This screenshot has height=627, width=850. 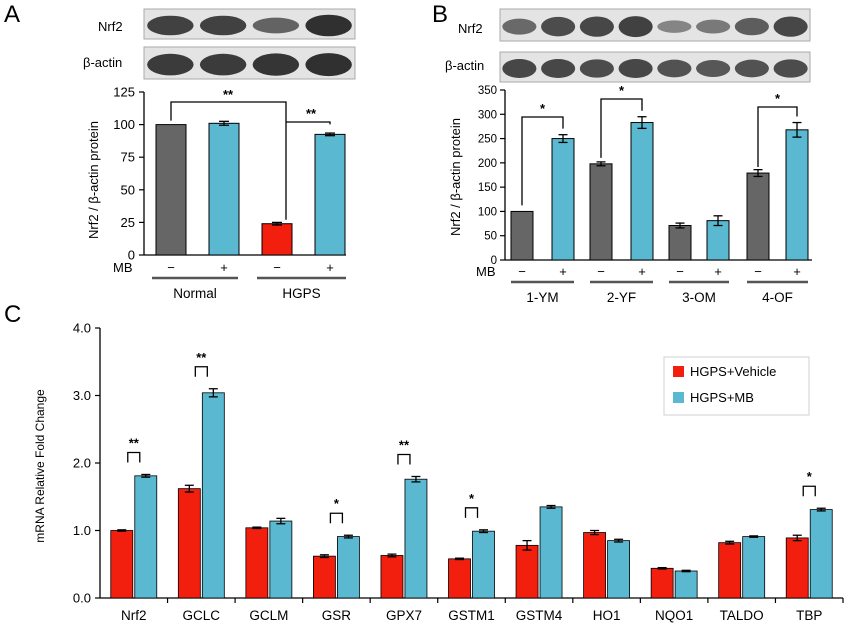 I want to click on y-tick-label-a: 50, so click(x=128, y=189).